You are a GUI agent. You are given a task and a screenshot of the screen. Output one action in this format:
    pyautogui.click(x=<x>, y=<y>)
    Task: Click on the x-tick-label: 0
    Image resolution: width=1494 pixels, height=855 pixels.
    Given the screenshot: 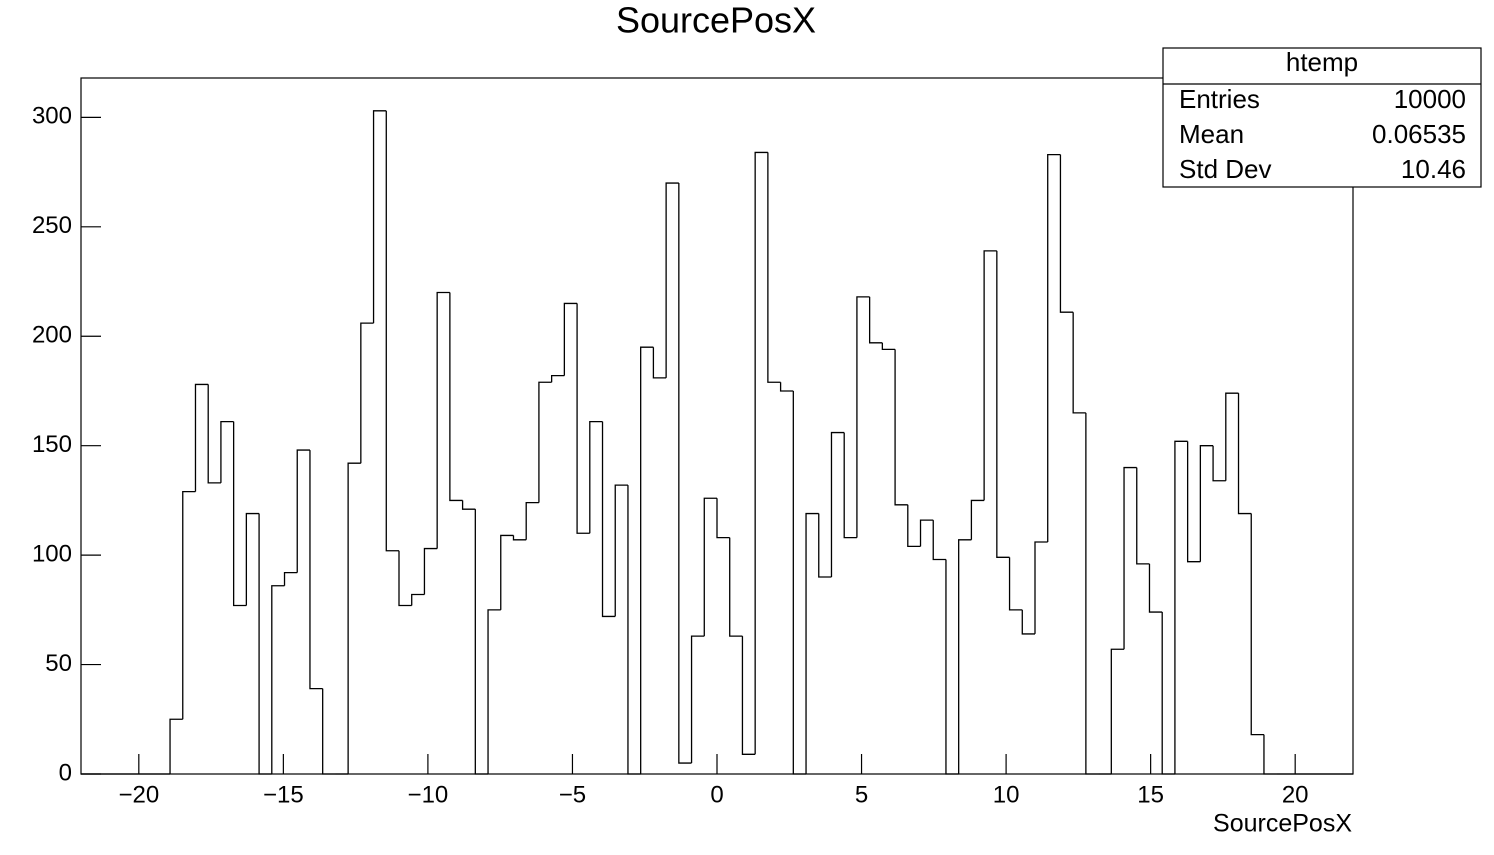 What is the action you would take?
    pyautogui.click(x=716, y=794)
    